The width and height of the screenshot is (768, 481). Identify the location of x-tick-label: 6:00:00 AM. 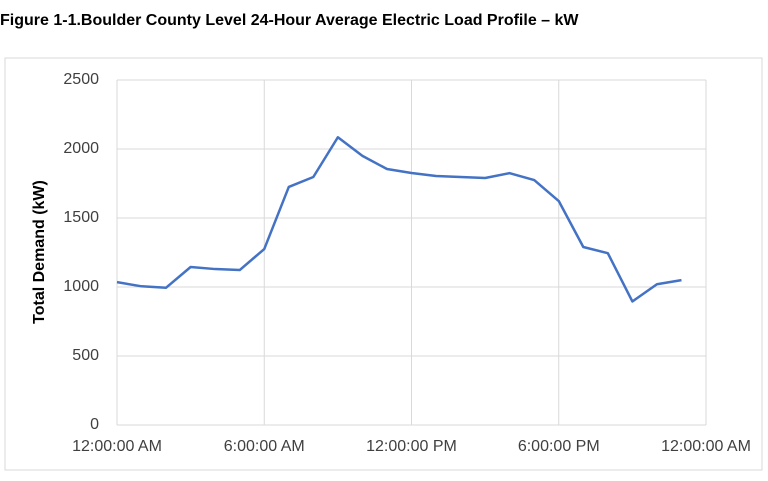
(264, 446).